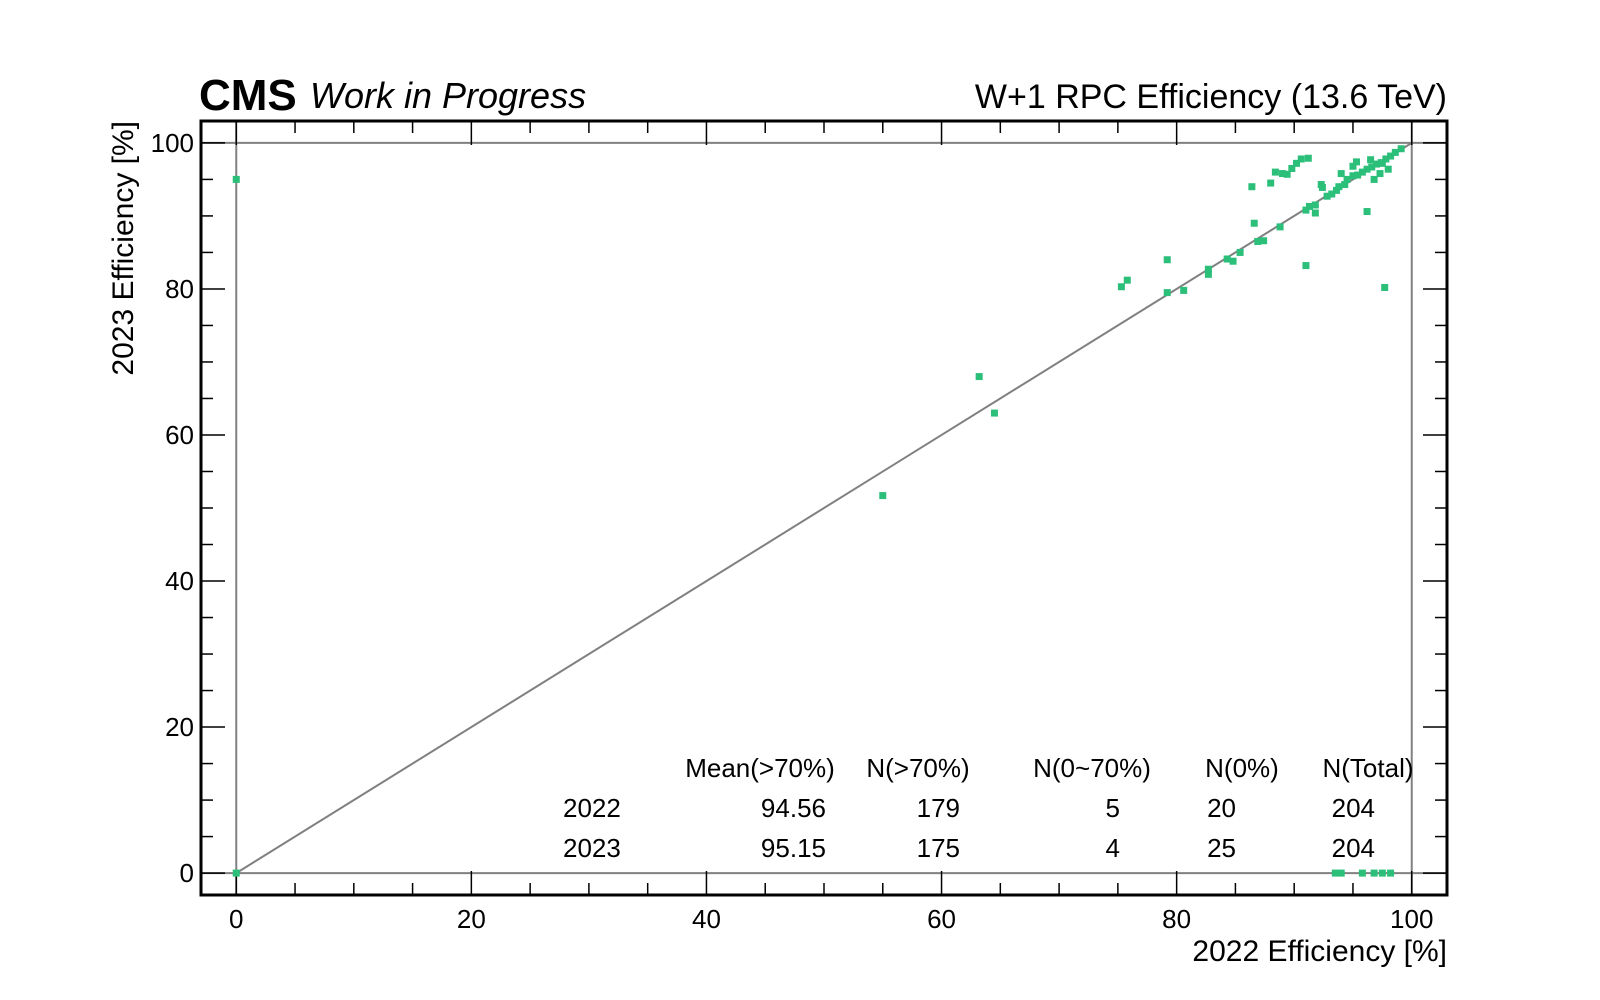 This screenshot has width=1600, height=1000. What do you see at coordinates (187, 873) in the screenshot?
I see `y-tick-label: 0` at bounding box center [187, 873].